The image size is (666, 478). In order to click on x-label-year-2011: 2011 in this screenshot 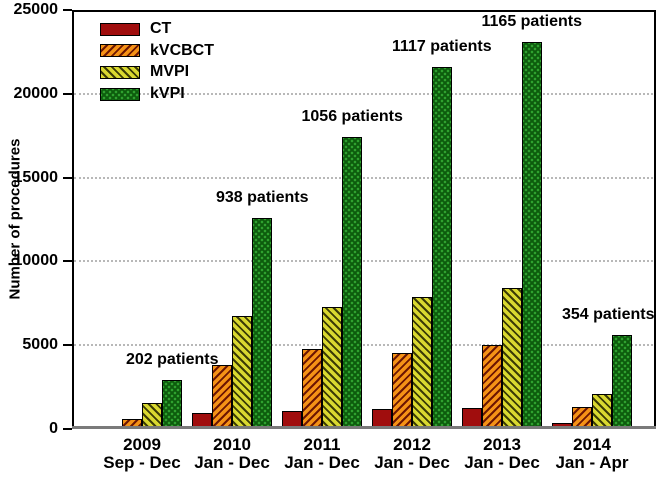, I will do `click(322, 444)`.